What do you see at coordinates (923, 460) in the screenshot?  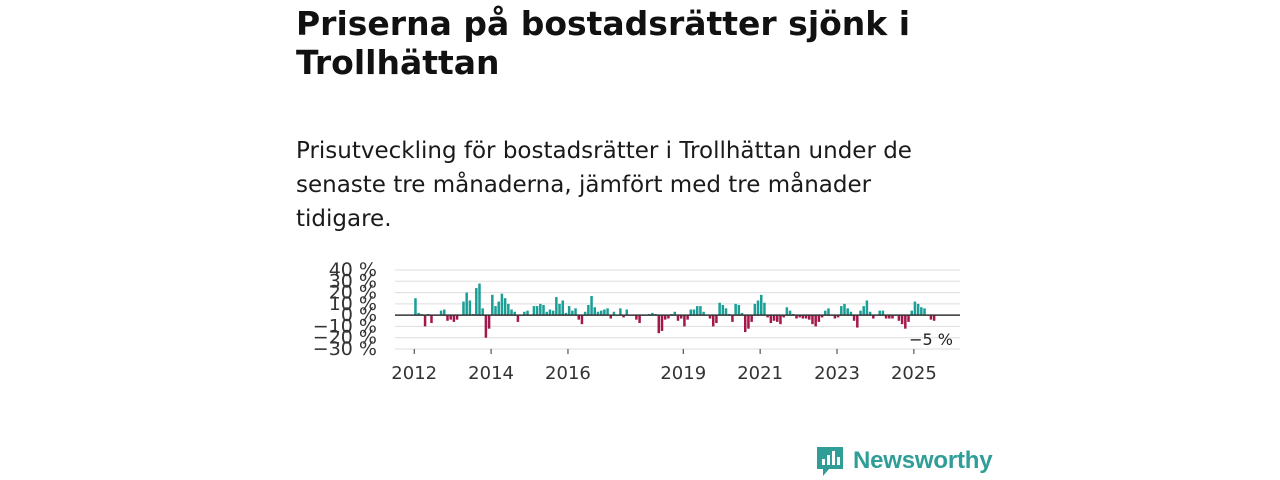 I see `brand-name: Newsworthy` at bounding box center [923, 460].